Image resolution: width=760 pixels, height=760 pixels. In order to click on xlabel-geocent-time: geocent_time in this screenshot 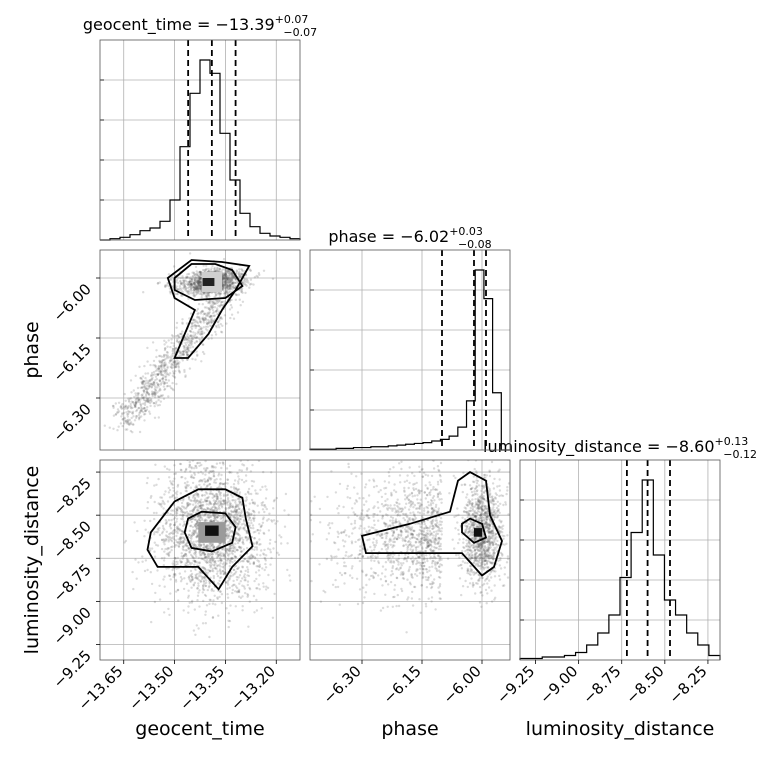, I will do `click(199, 729)`.